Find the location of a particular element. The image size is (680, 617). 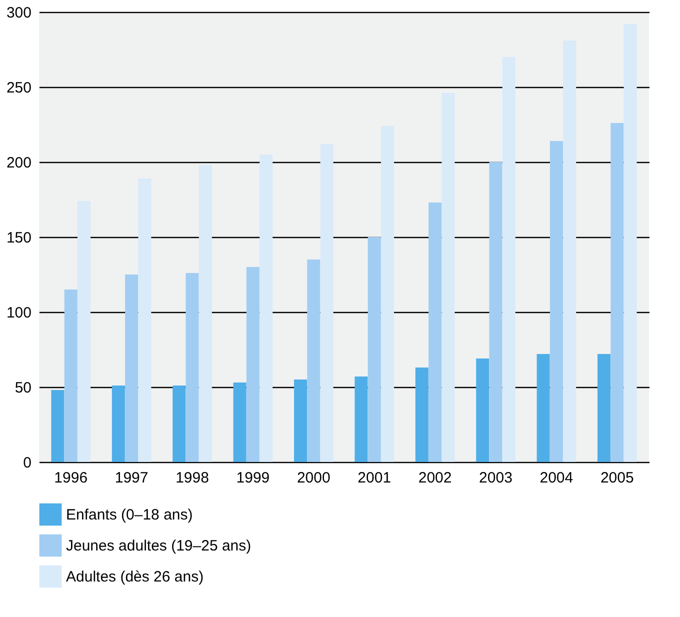

x-tick-label: 1998 is located at coordinates (192, 478).